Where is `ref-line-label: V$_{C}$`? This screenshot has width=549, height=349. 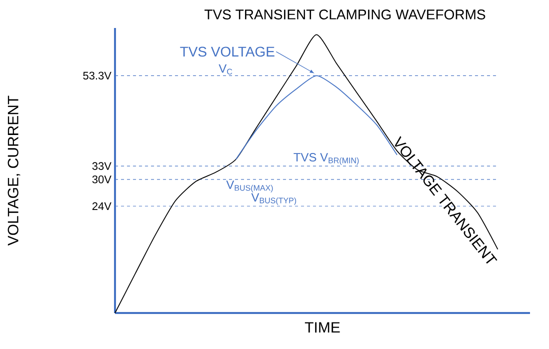
ref-line-label: V$_{C}$ is located at coordinates (225, 69).